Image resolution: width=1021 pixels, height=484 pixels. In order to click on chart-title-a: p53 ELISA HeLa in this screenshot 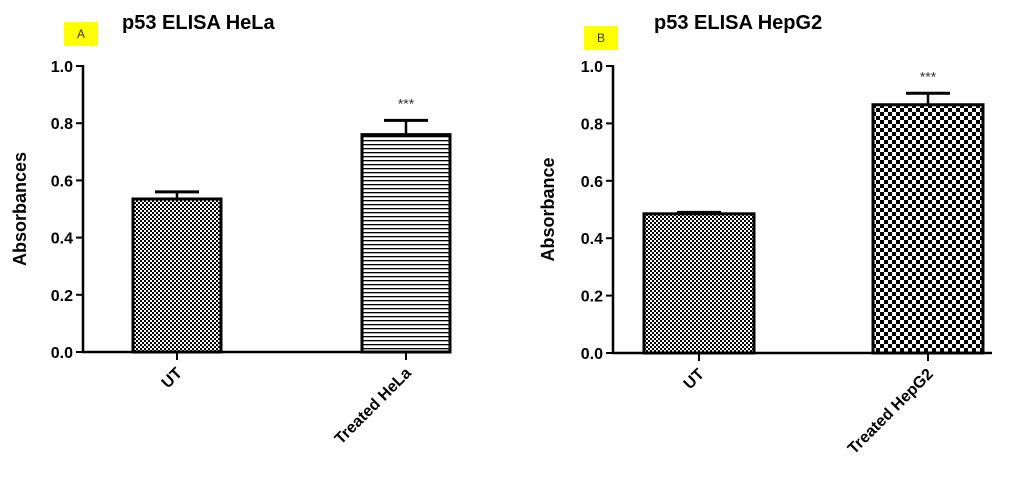, I will do `click(198, 23)`.